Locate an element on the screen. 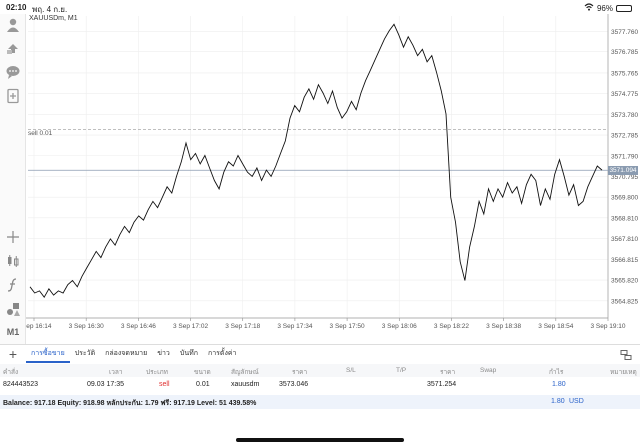  status-bar: 02:10 พฤ. 4 ก.ย. 96% is located at coordinates (320, 7).